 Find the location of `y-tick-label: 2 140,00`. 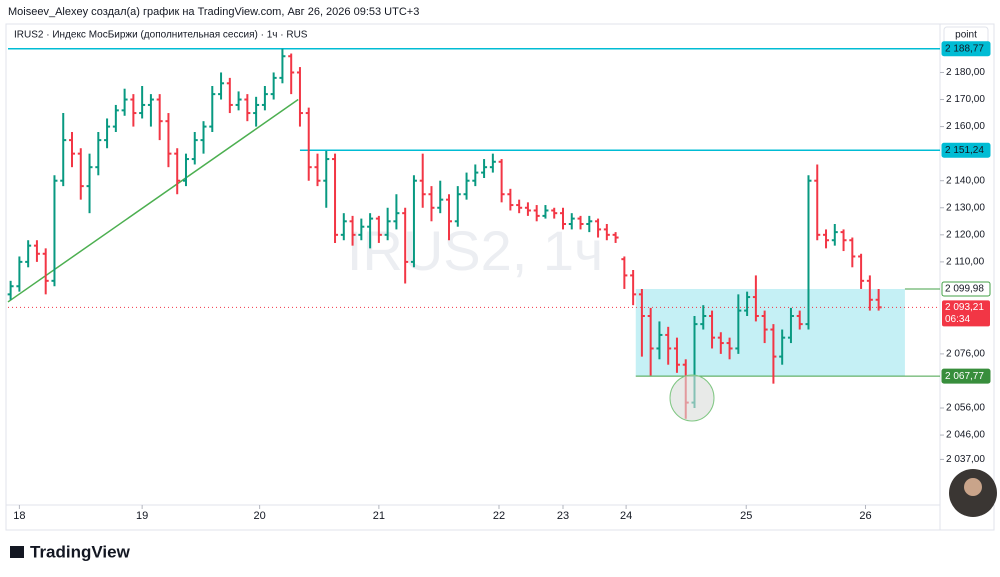

y-tick-label: 2 140,00 is located at coordinates (965, 180).